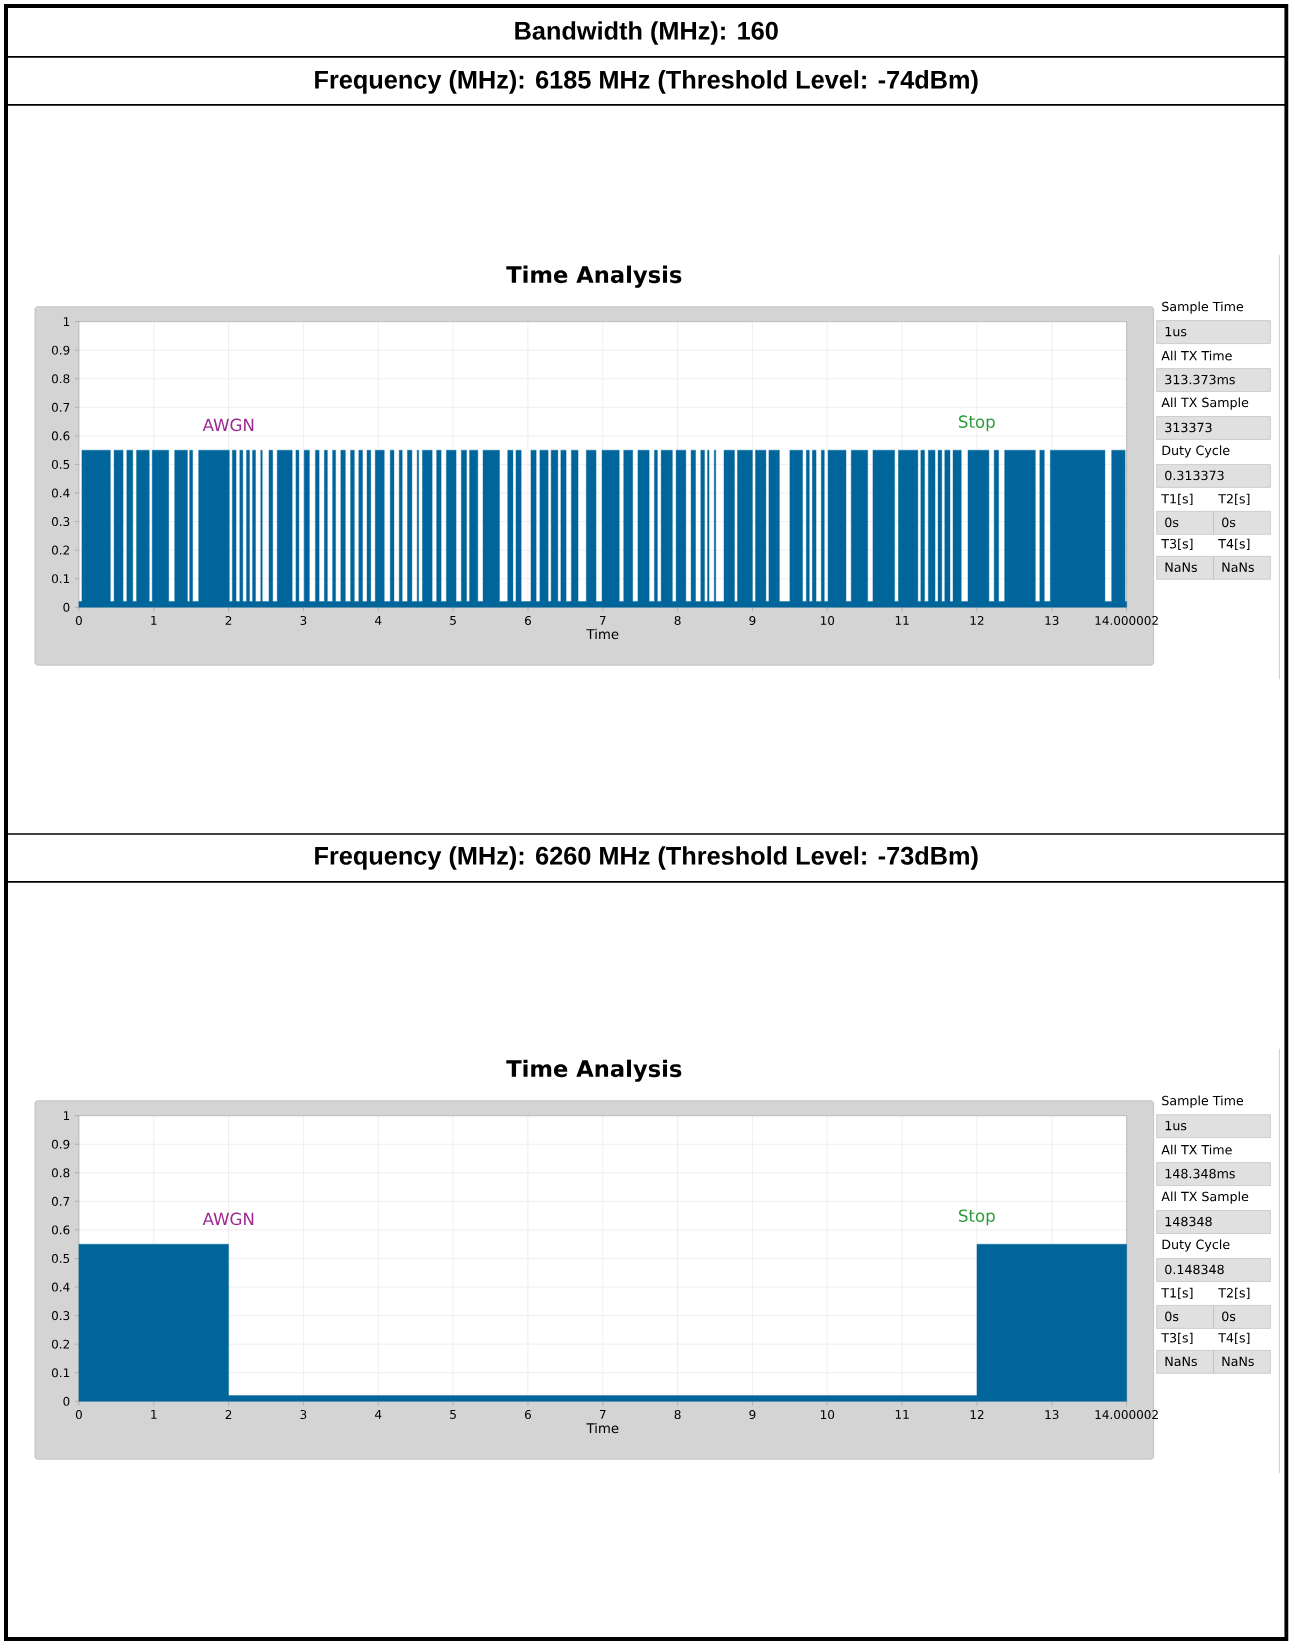  I want to click on text: 0.148348, so click(1194, 1269).